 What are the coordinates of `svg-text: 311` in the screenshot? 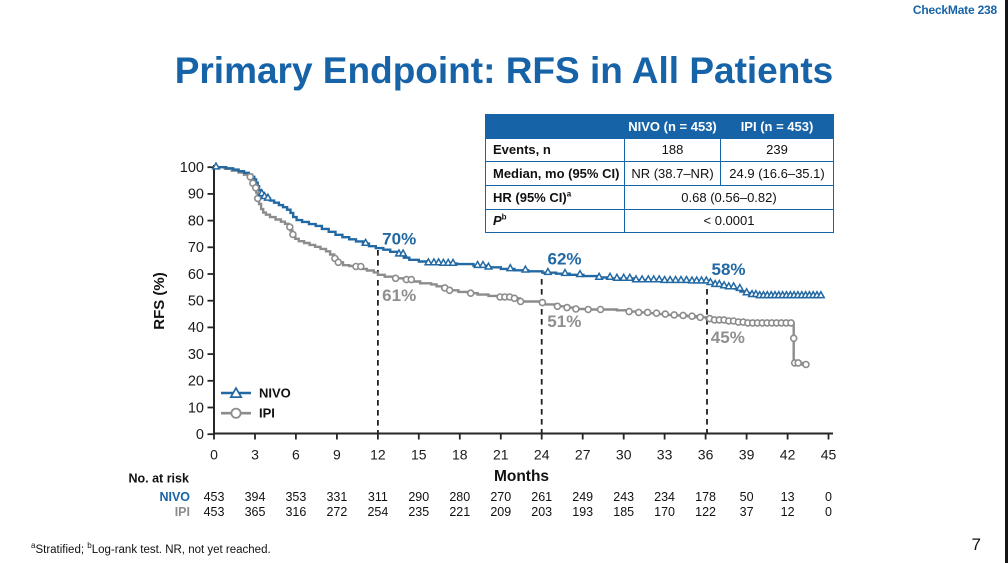 It's located at (378, 497).